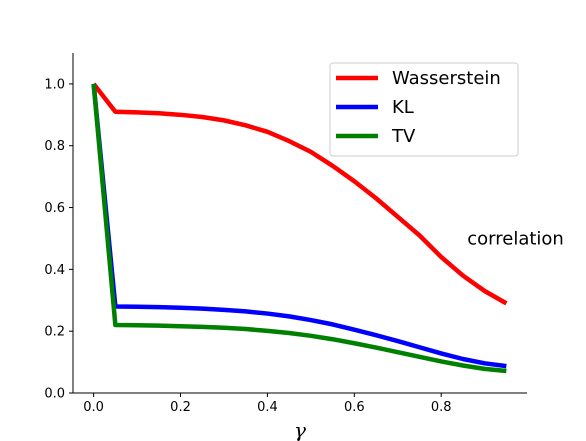 The height and width of the screenshot is (441, 586). I want to click on x-tick-label: 0.0, so click(93, 407).